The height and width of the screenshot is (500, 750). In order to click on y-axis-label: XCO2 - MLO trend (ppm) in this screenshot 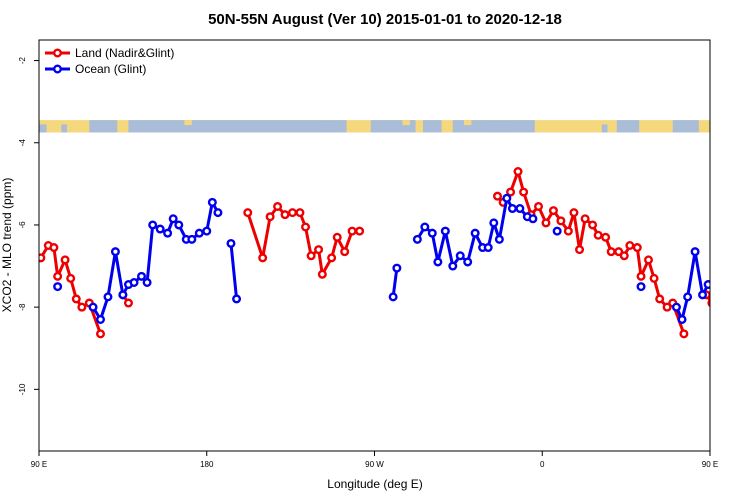, I will do `click(7, 245)`.